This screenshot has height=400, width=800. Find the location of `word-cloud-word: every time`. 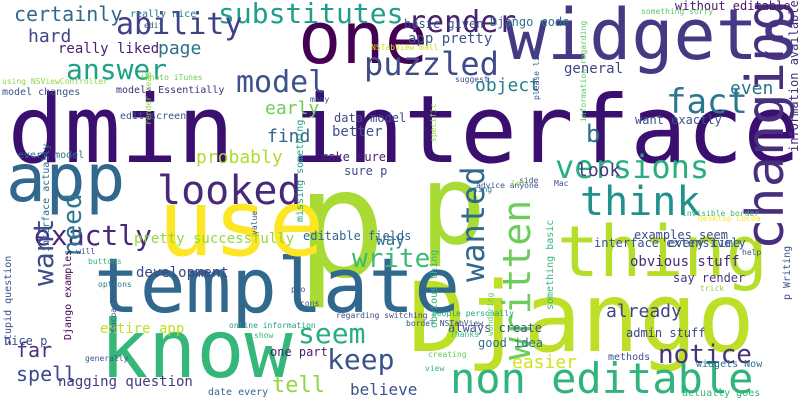

word-cloud-word: every time is located at coordinates (704, 243).